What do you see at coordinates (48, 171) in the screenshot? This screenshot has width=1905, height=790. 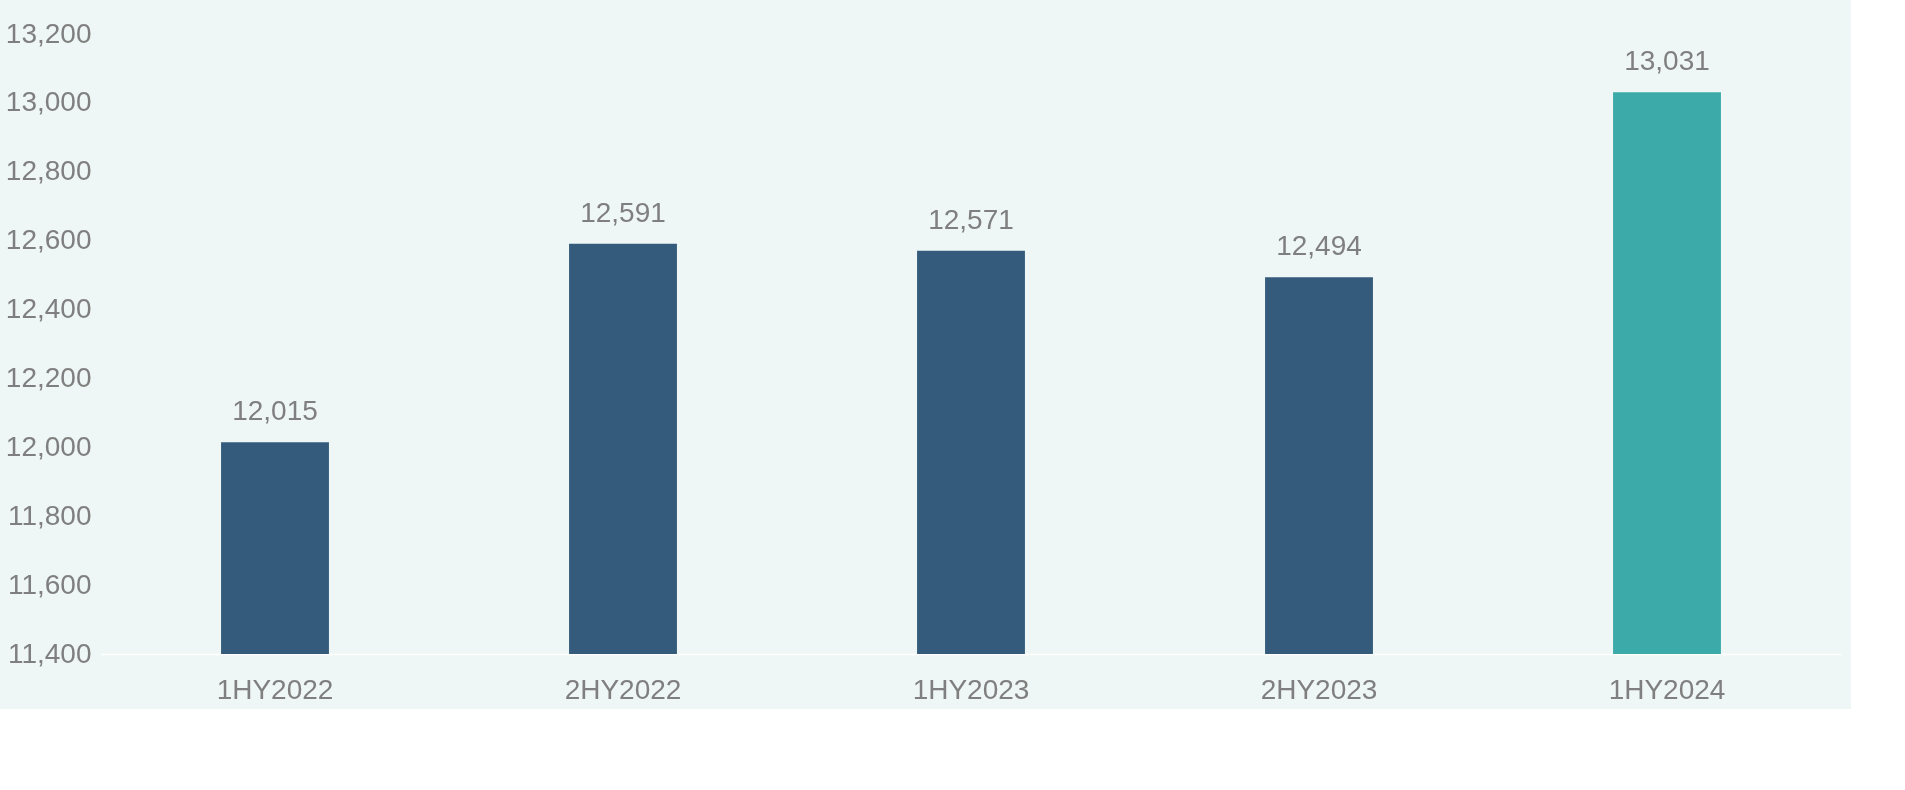 I see `y-tick-label: 12,800` at bounding box center [48, 171].